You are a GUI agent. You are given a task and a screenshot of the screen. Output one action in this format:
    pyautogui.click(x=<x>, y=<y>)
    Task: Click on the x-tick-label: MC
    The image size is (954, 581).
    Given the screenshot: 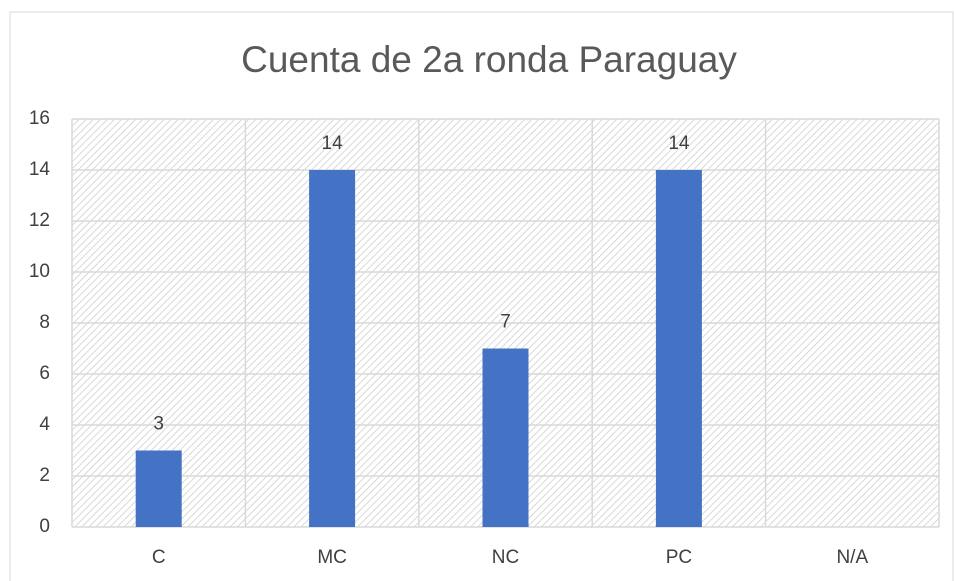 What is the action you would take?
    pyautogui.click(x=332, y=557)
    